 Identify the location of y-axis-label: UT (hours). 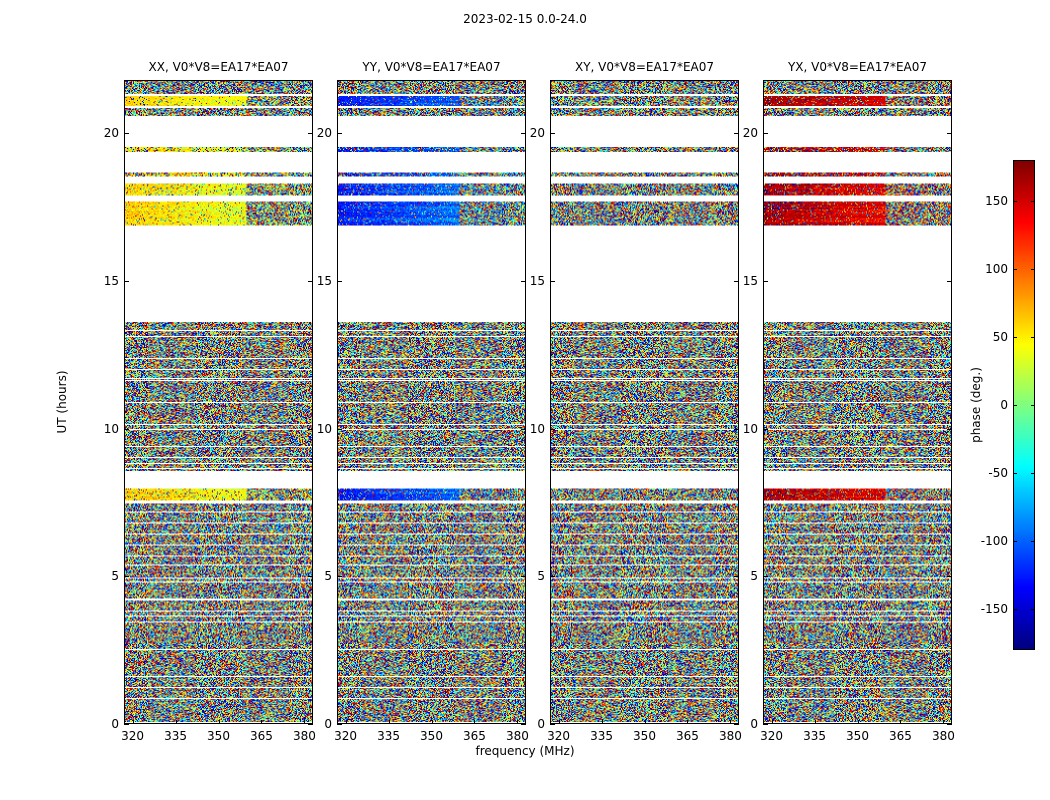
(62, 402).